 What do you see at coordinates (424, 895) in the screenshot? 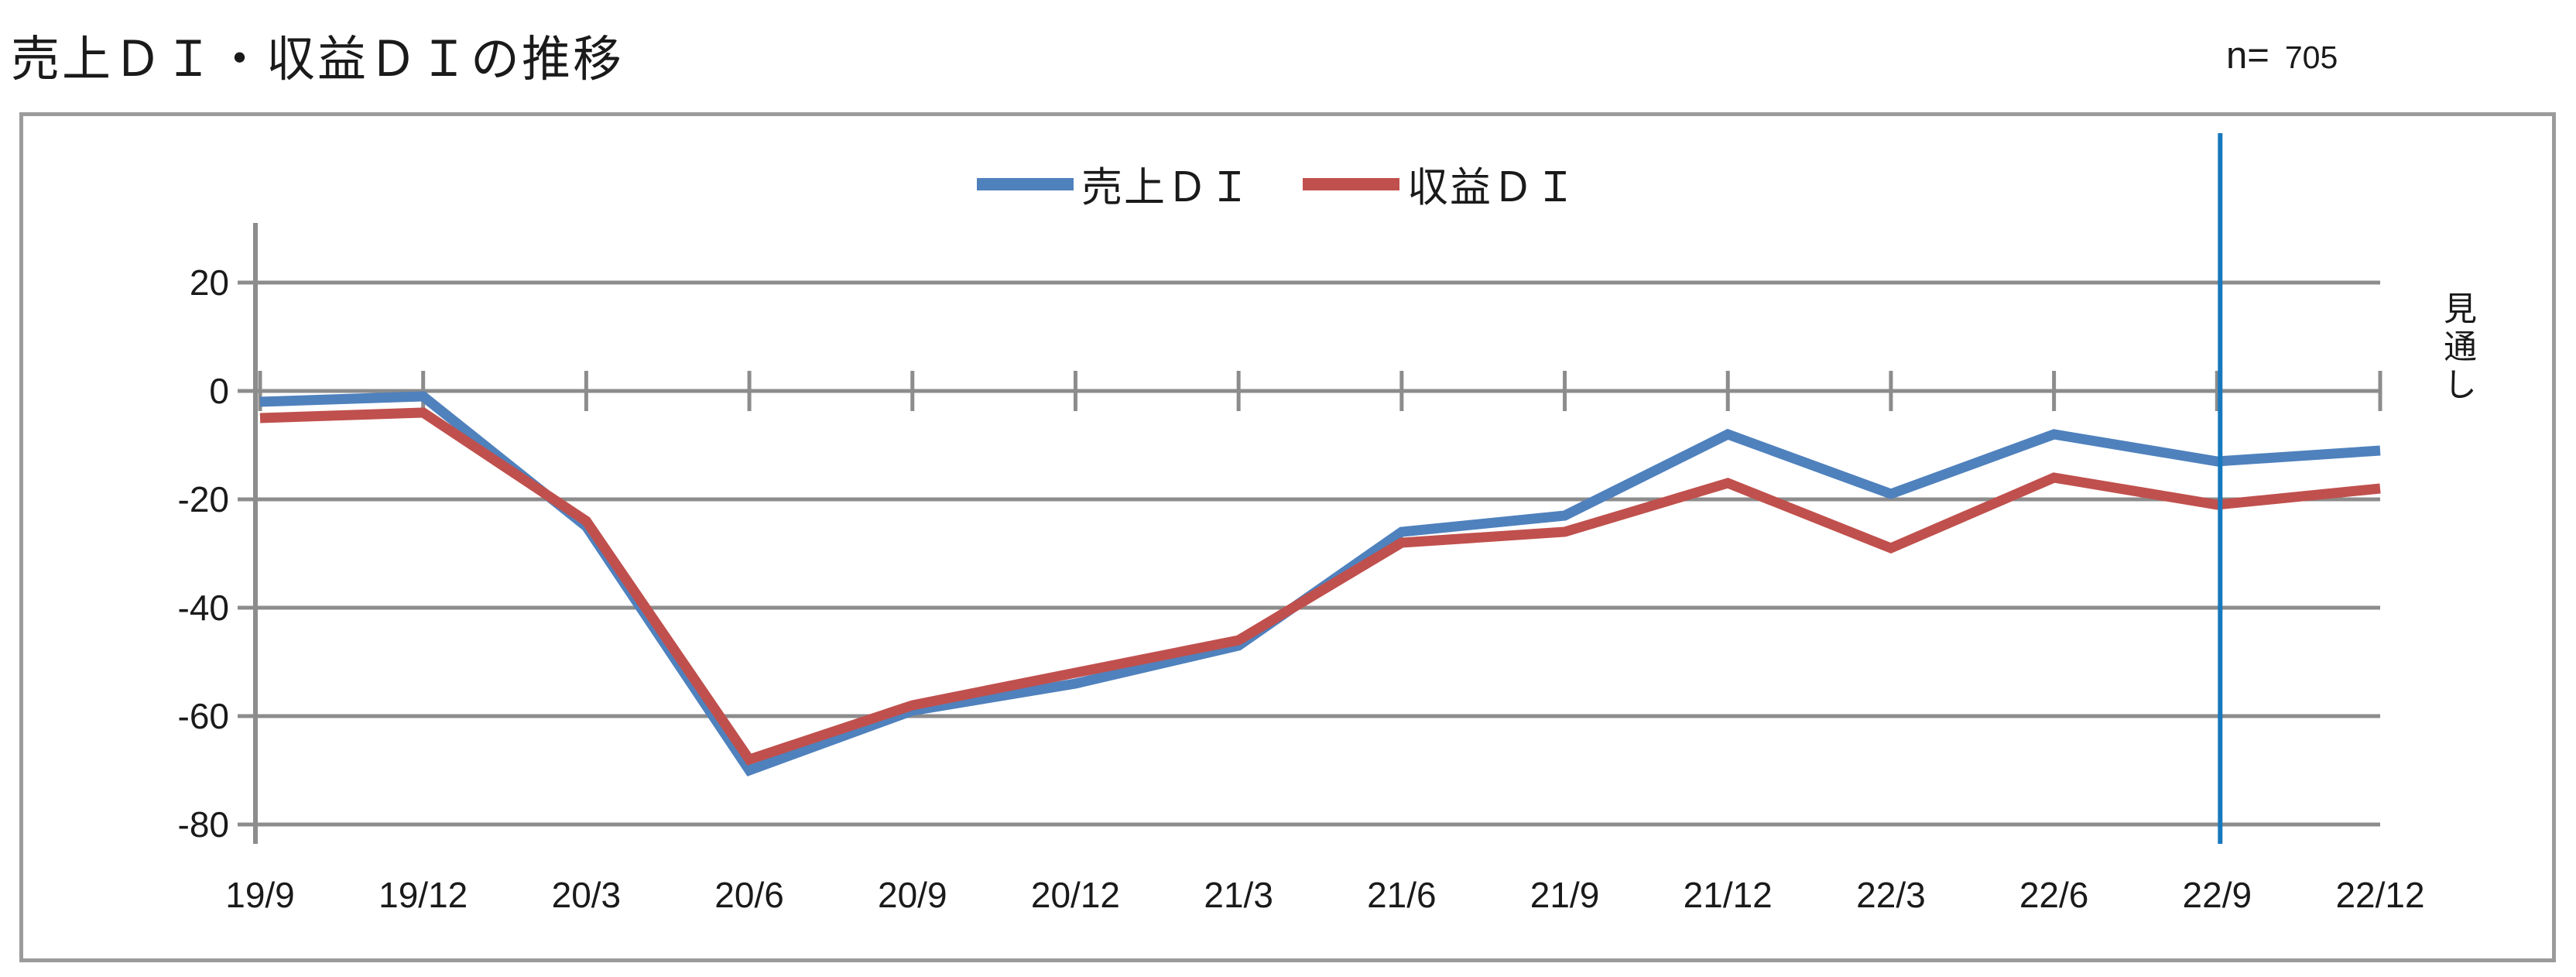
I see `x-axis-label-19-12: 19/12` at bounding box center [424, 895].